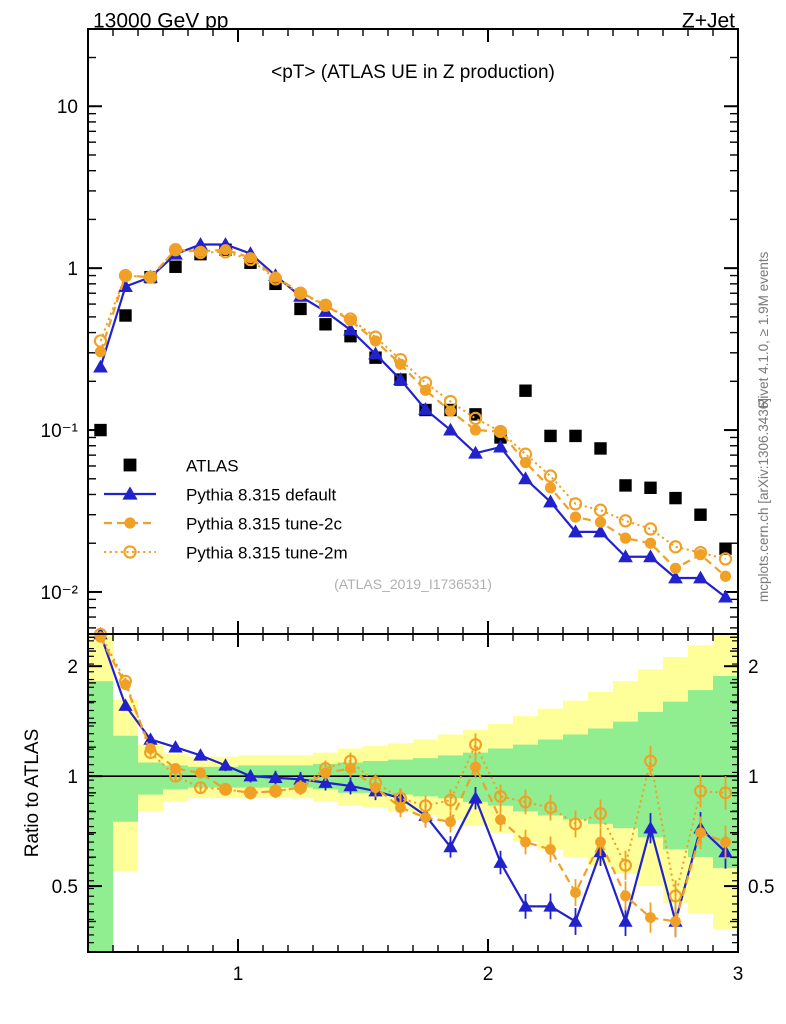 This screenshot has width=786, height=1024. Describe the element at coordinates (60, 350) in the screenshot. I see `main-y-tick-labels: 10 1 10⁻¹ 10⁻²` at that location.